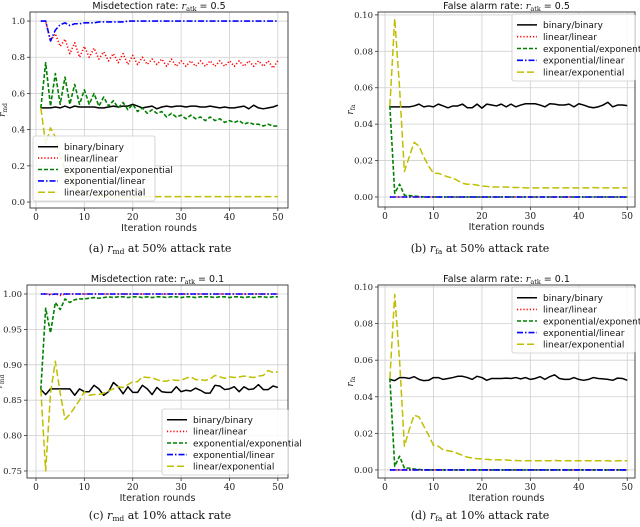 This screenshot has height=527, width=640. I want to click on caption-tag: (c), so click(98, 515).